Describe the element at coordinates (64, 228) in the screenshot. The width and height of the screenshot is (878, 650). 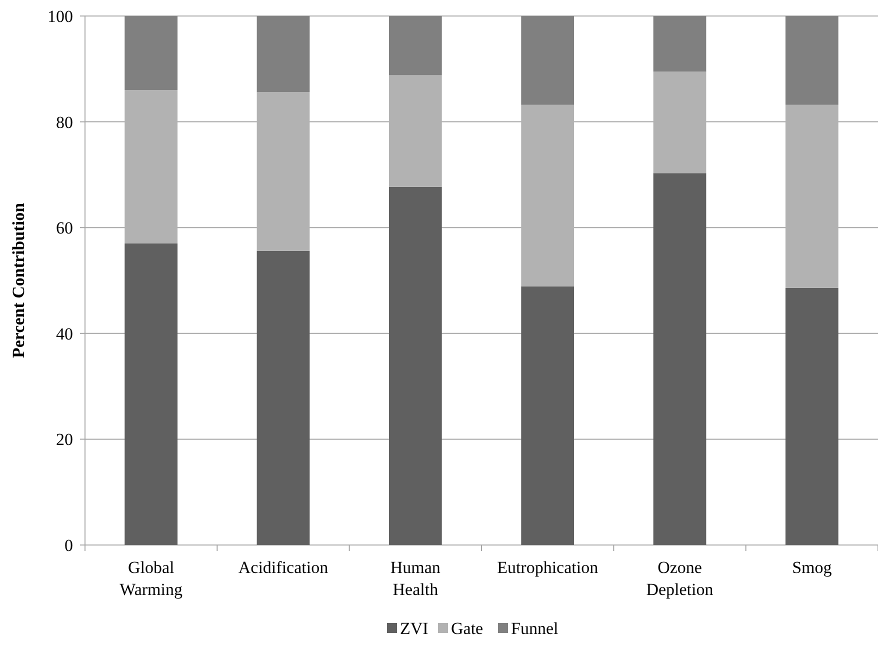
I see `y-tick-label: 60` at that location.